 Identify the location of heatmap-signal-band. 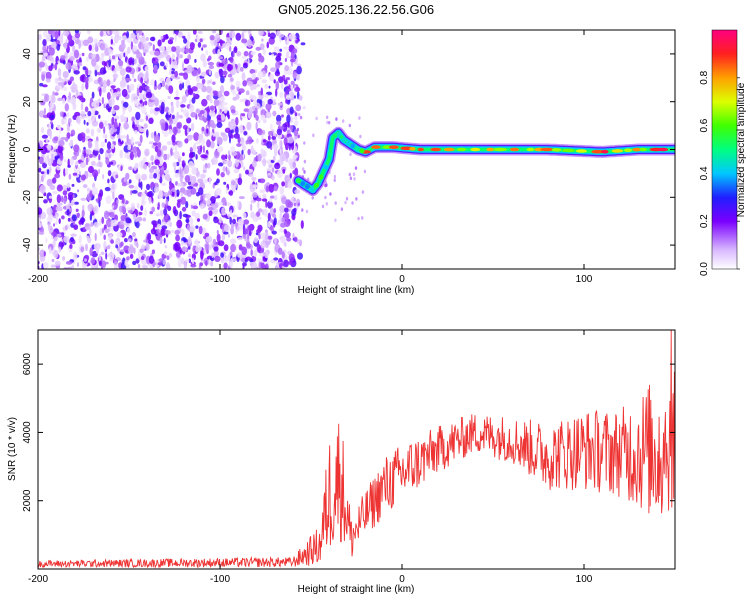
(483, 161).